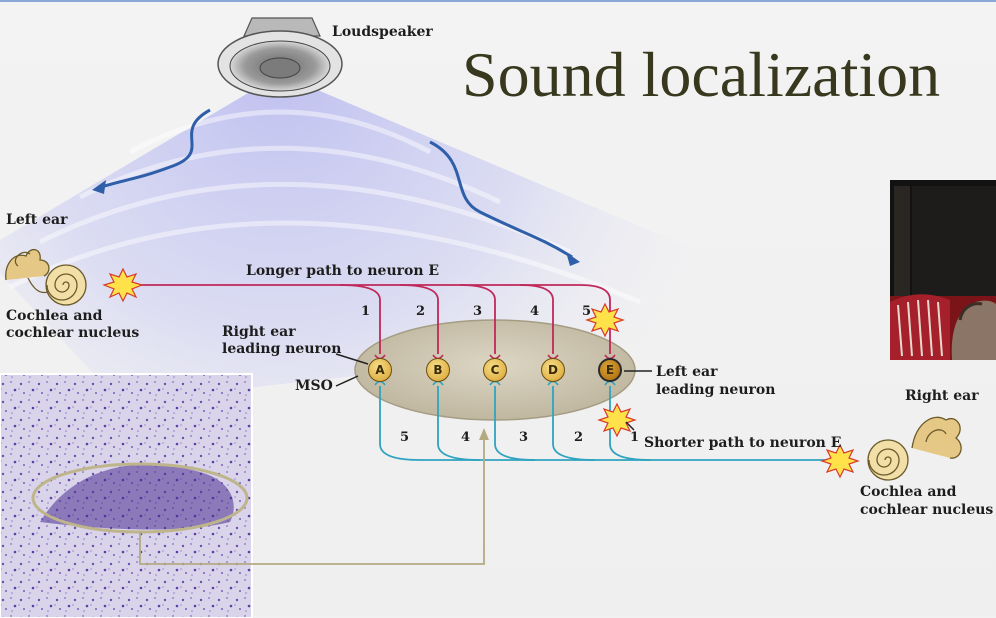 Image resolution: width=996 pixels, height=618 pixels. What do you see at coordinates (524, 437) in the screenshot?
I see `right-path-number: 3` at bounding box center [524, 437].